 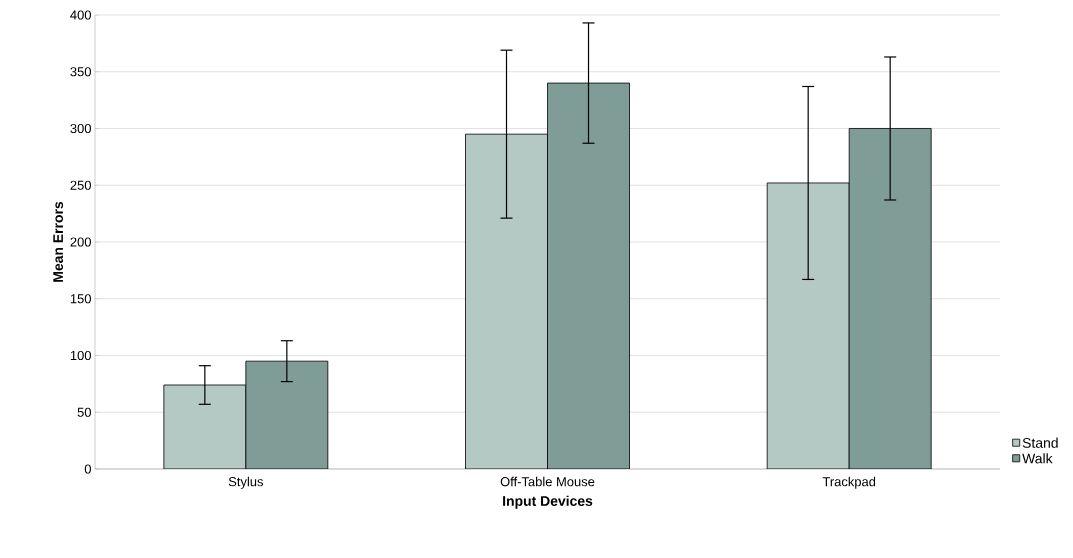 I want to click on y-tick-label: 100, so click(x=80, y=355).